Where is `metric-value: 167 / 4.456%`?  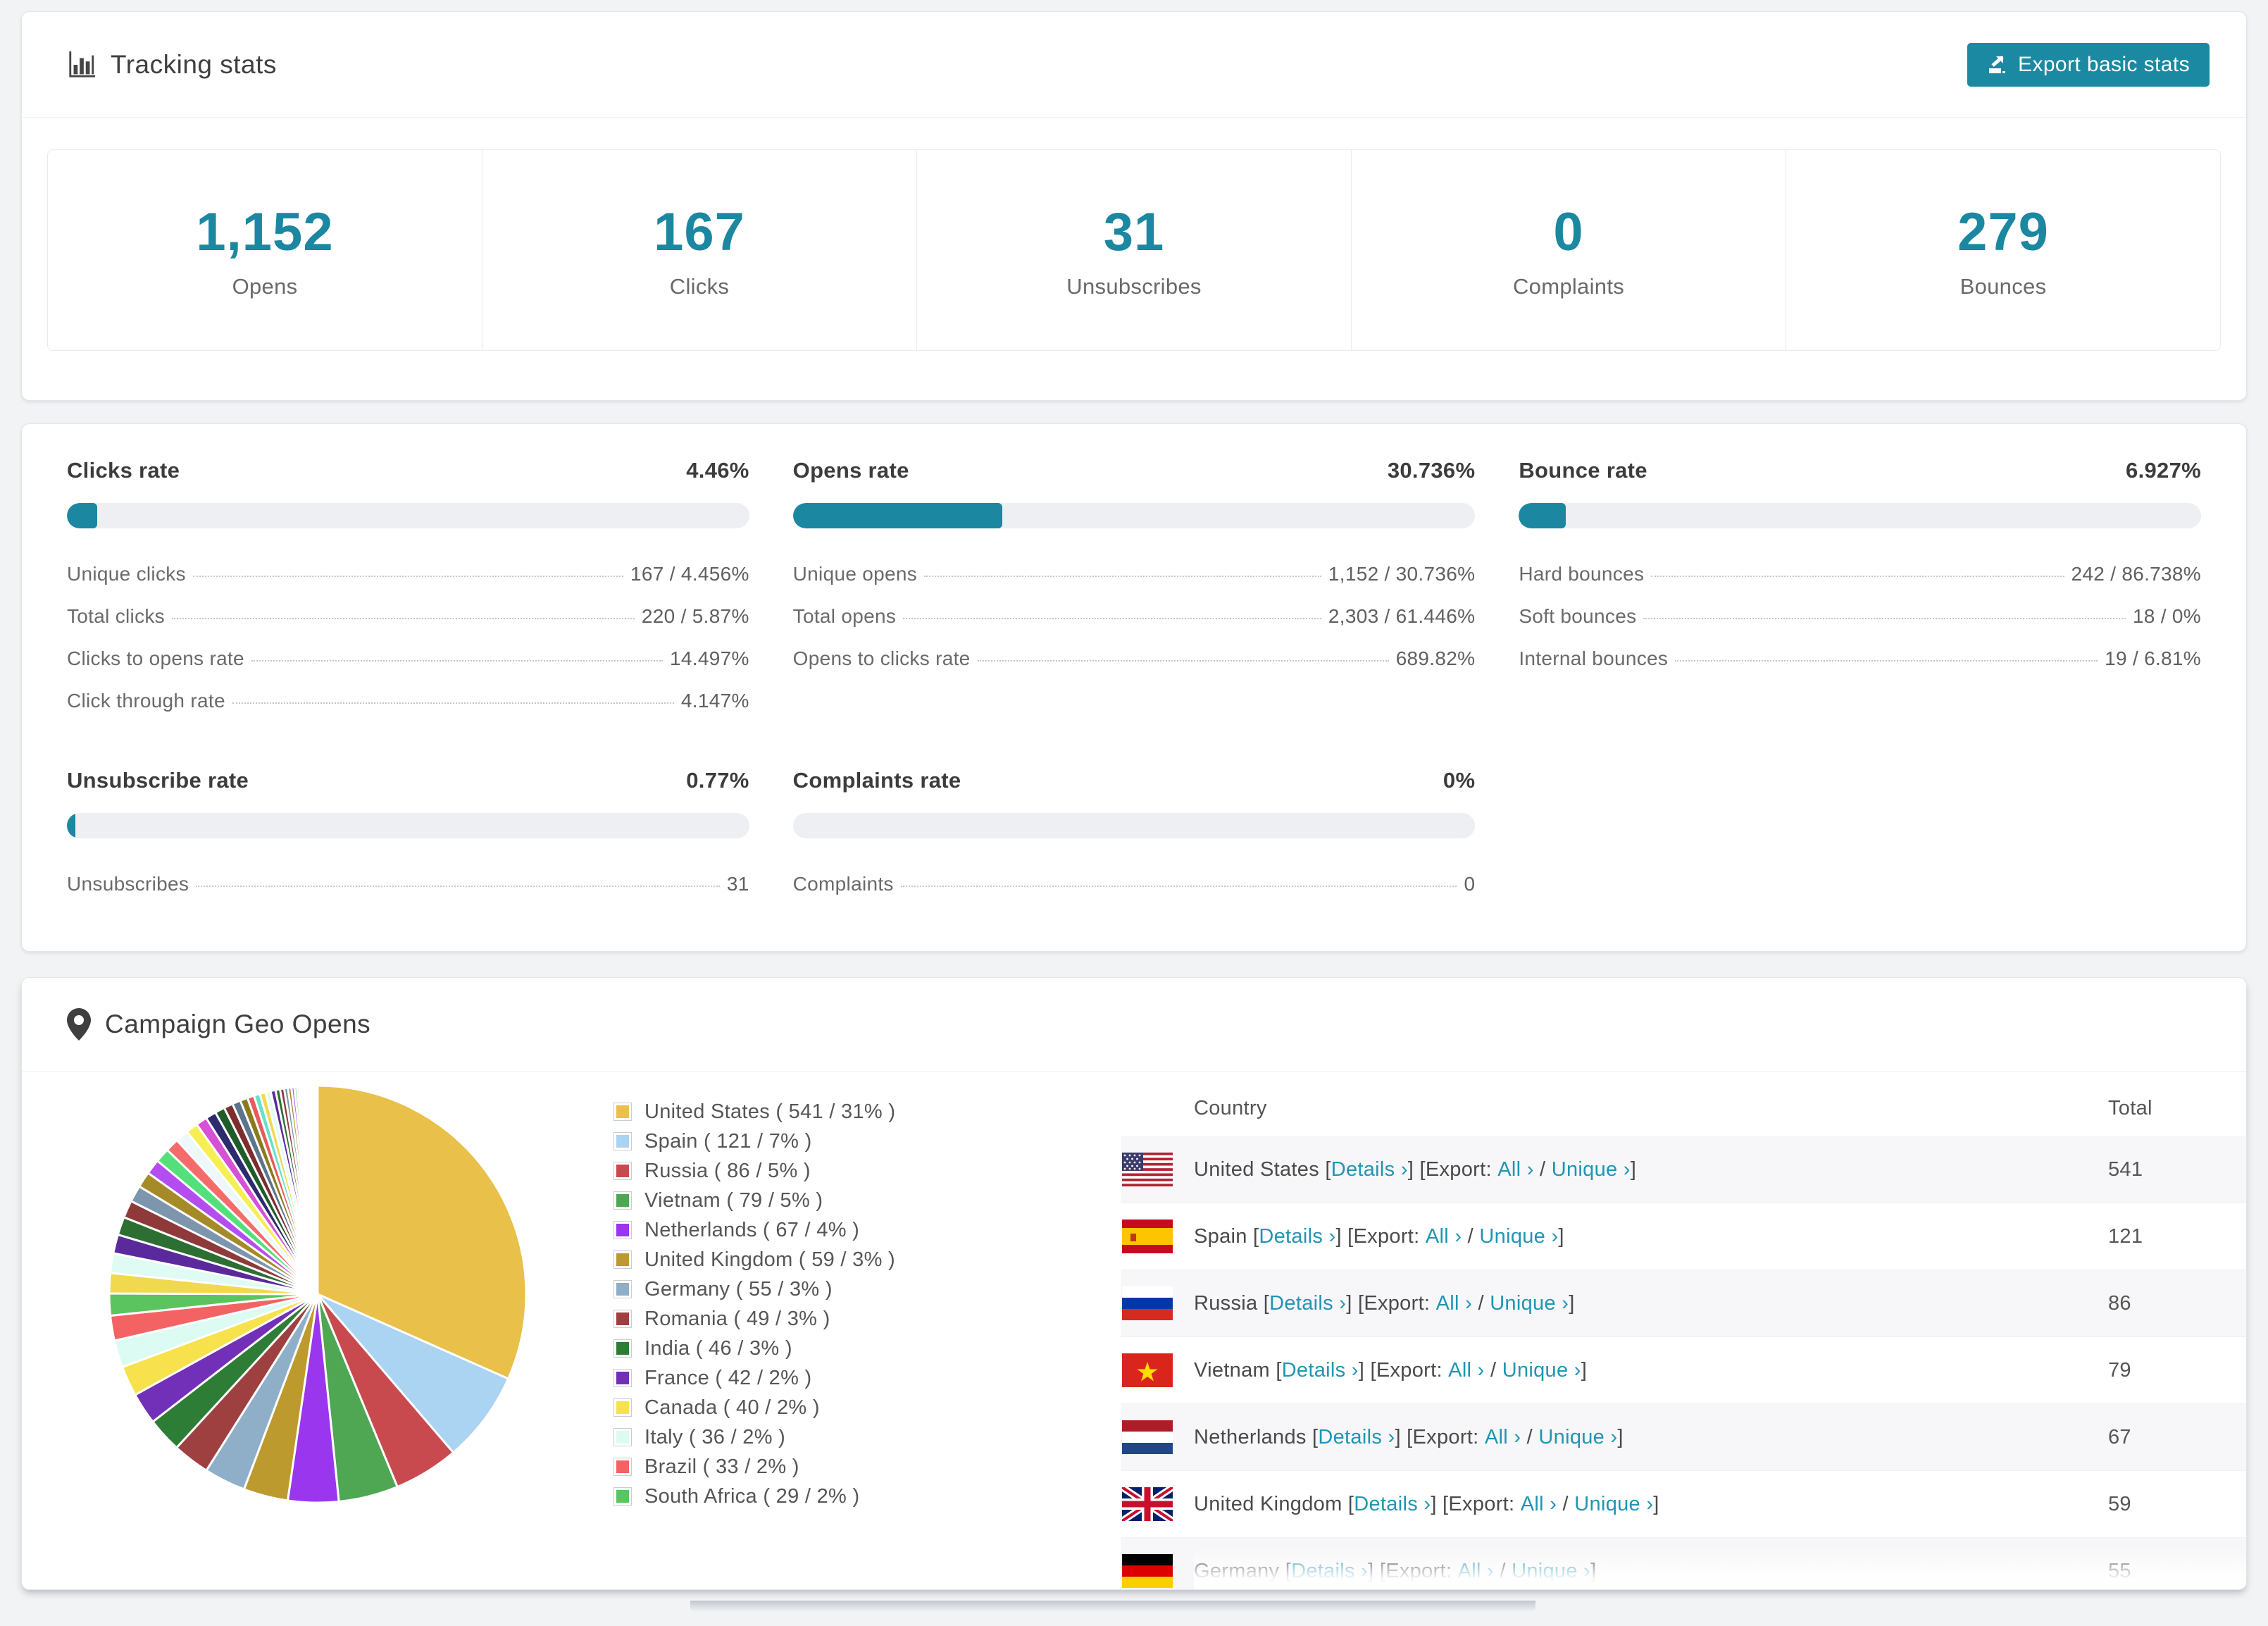
metric-value: 167 / 4.456% is located at coordinates (690, 574).